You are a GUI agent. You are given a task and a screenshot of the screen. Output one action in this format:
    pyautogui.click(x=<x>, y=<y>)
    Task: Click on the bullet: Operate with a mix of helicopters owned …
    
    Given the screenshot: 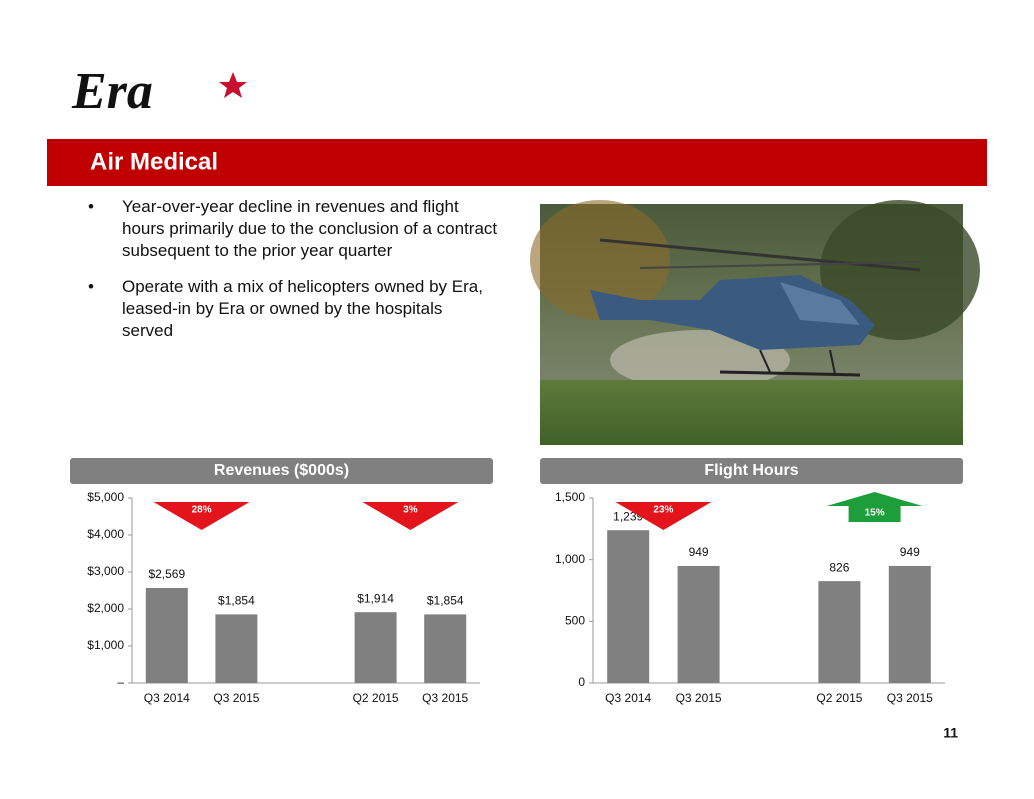 What is the action you would take?
    pyautogui.click(x=293, y=309)
    